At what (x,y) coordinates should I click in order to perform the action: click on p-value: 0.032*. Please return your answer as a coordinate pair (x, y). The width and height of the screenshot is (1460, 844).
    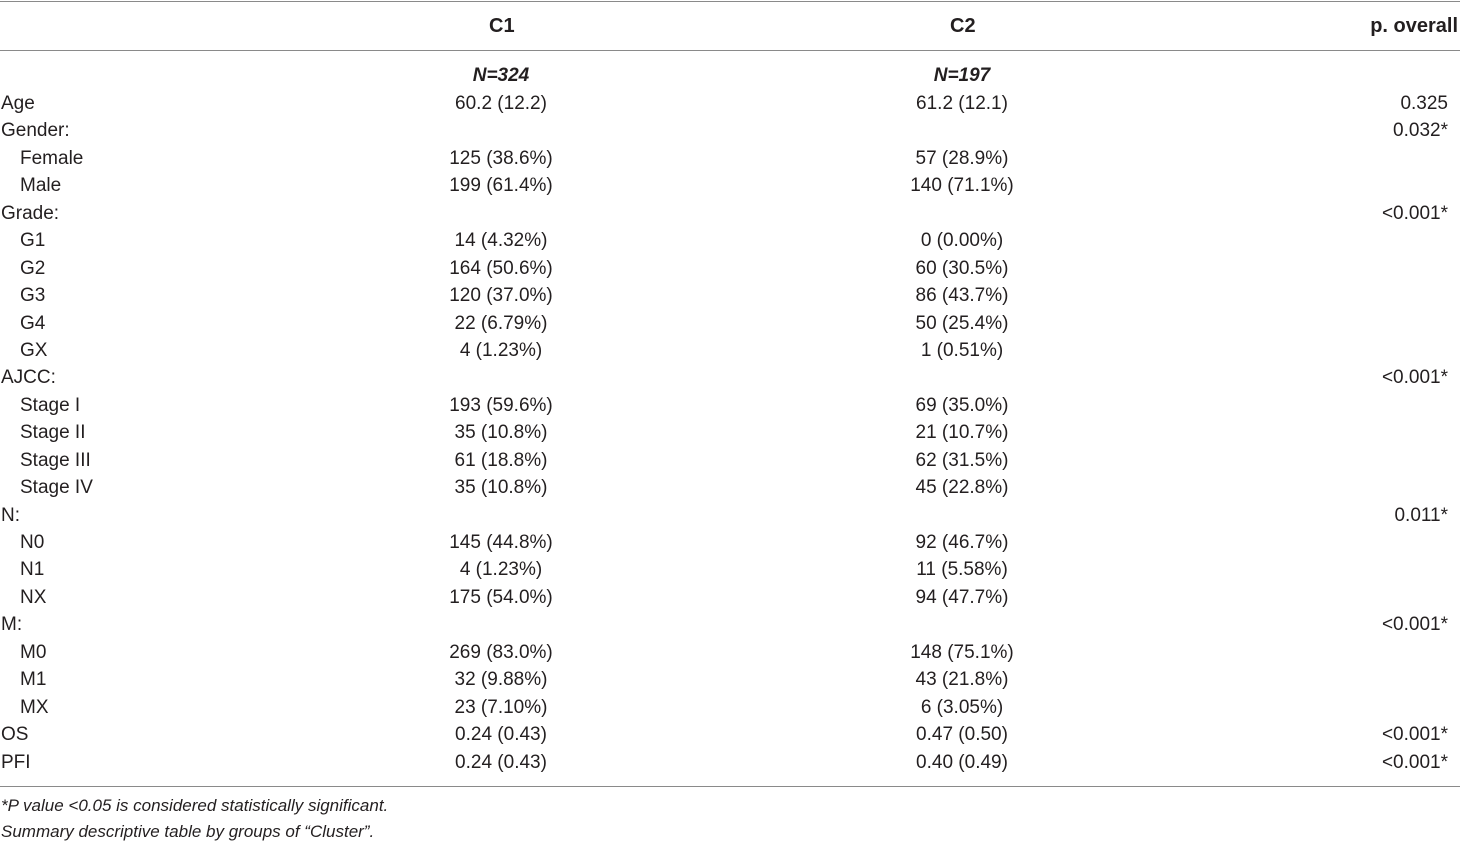
    Looking at the image, I should click on (1420, 131).